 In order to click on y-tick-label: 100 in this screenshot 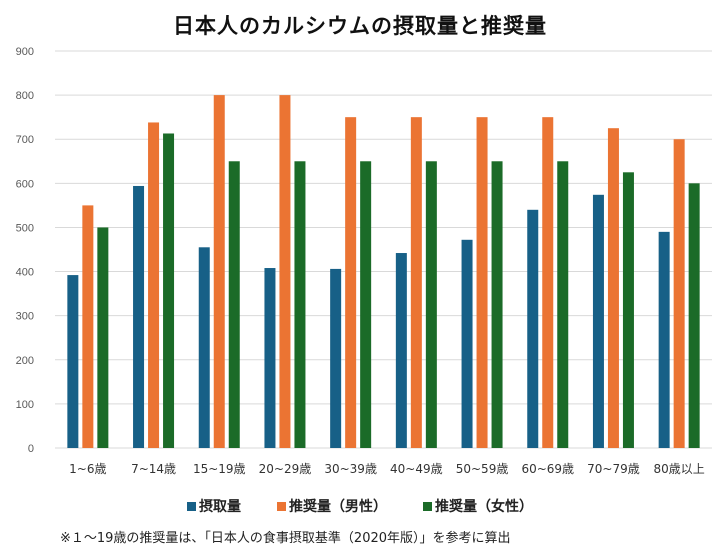, I will do `click(25, 405)`.